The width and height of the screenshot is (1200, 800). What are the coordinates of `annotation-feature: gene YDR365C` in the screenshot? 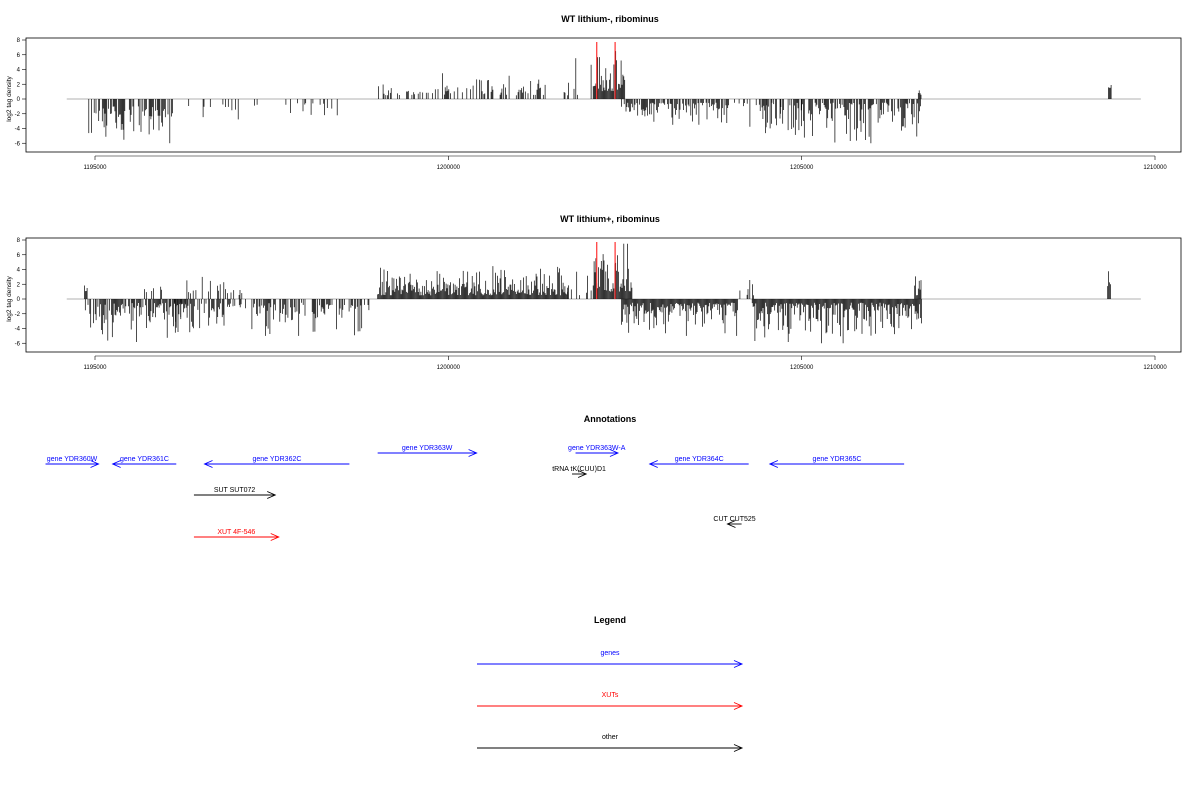 It's located at (836, 462).